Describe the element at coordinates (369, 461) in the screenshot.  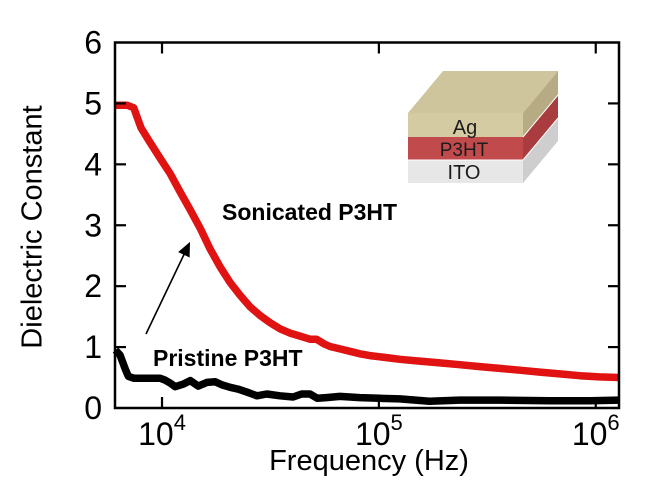
I see `x-axis-title: Frequency (Hz)` at that location.